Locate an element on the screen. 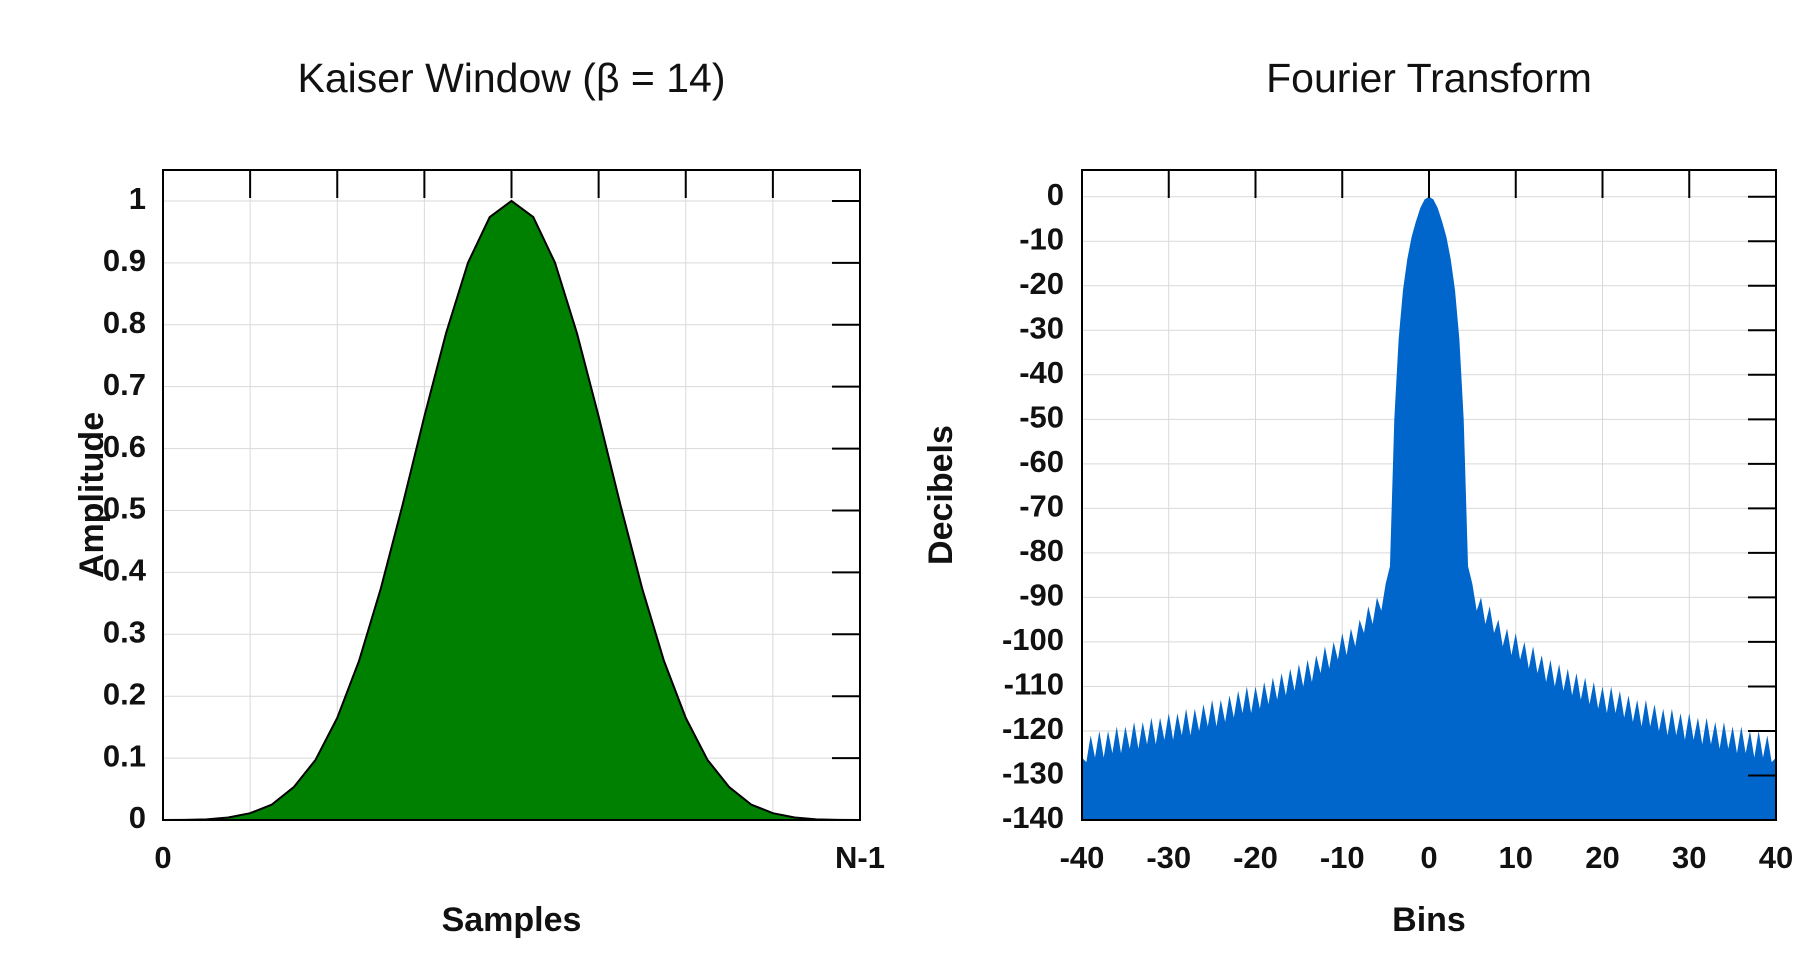 This screenshot has width=1814, height=970. y-tick-label: 1 is located at coordinates (137, 198).